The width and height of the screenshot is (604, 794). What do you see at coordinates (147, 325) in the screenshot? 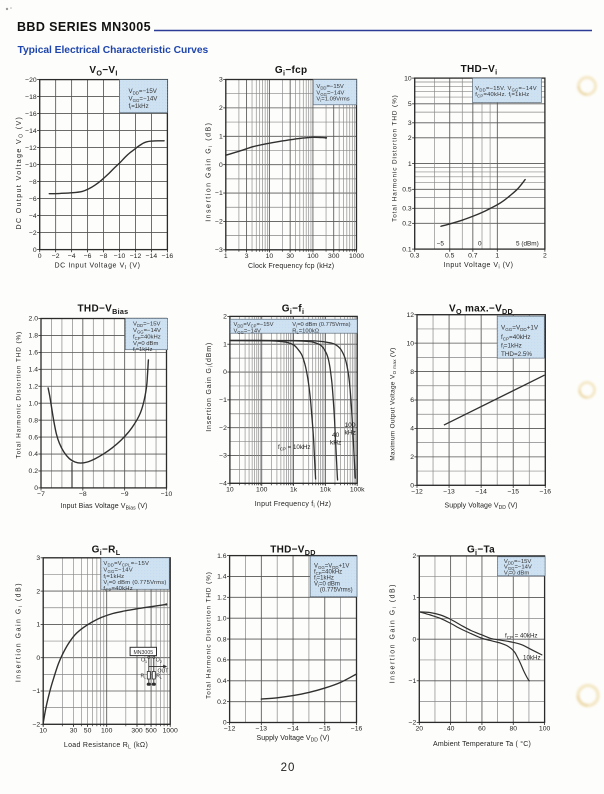
I see `svg-text: VDD​=−15V` at bounding box center [147, 325].